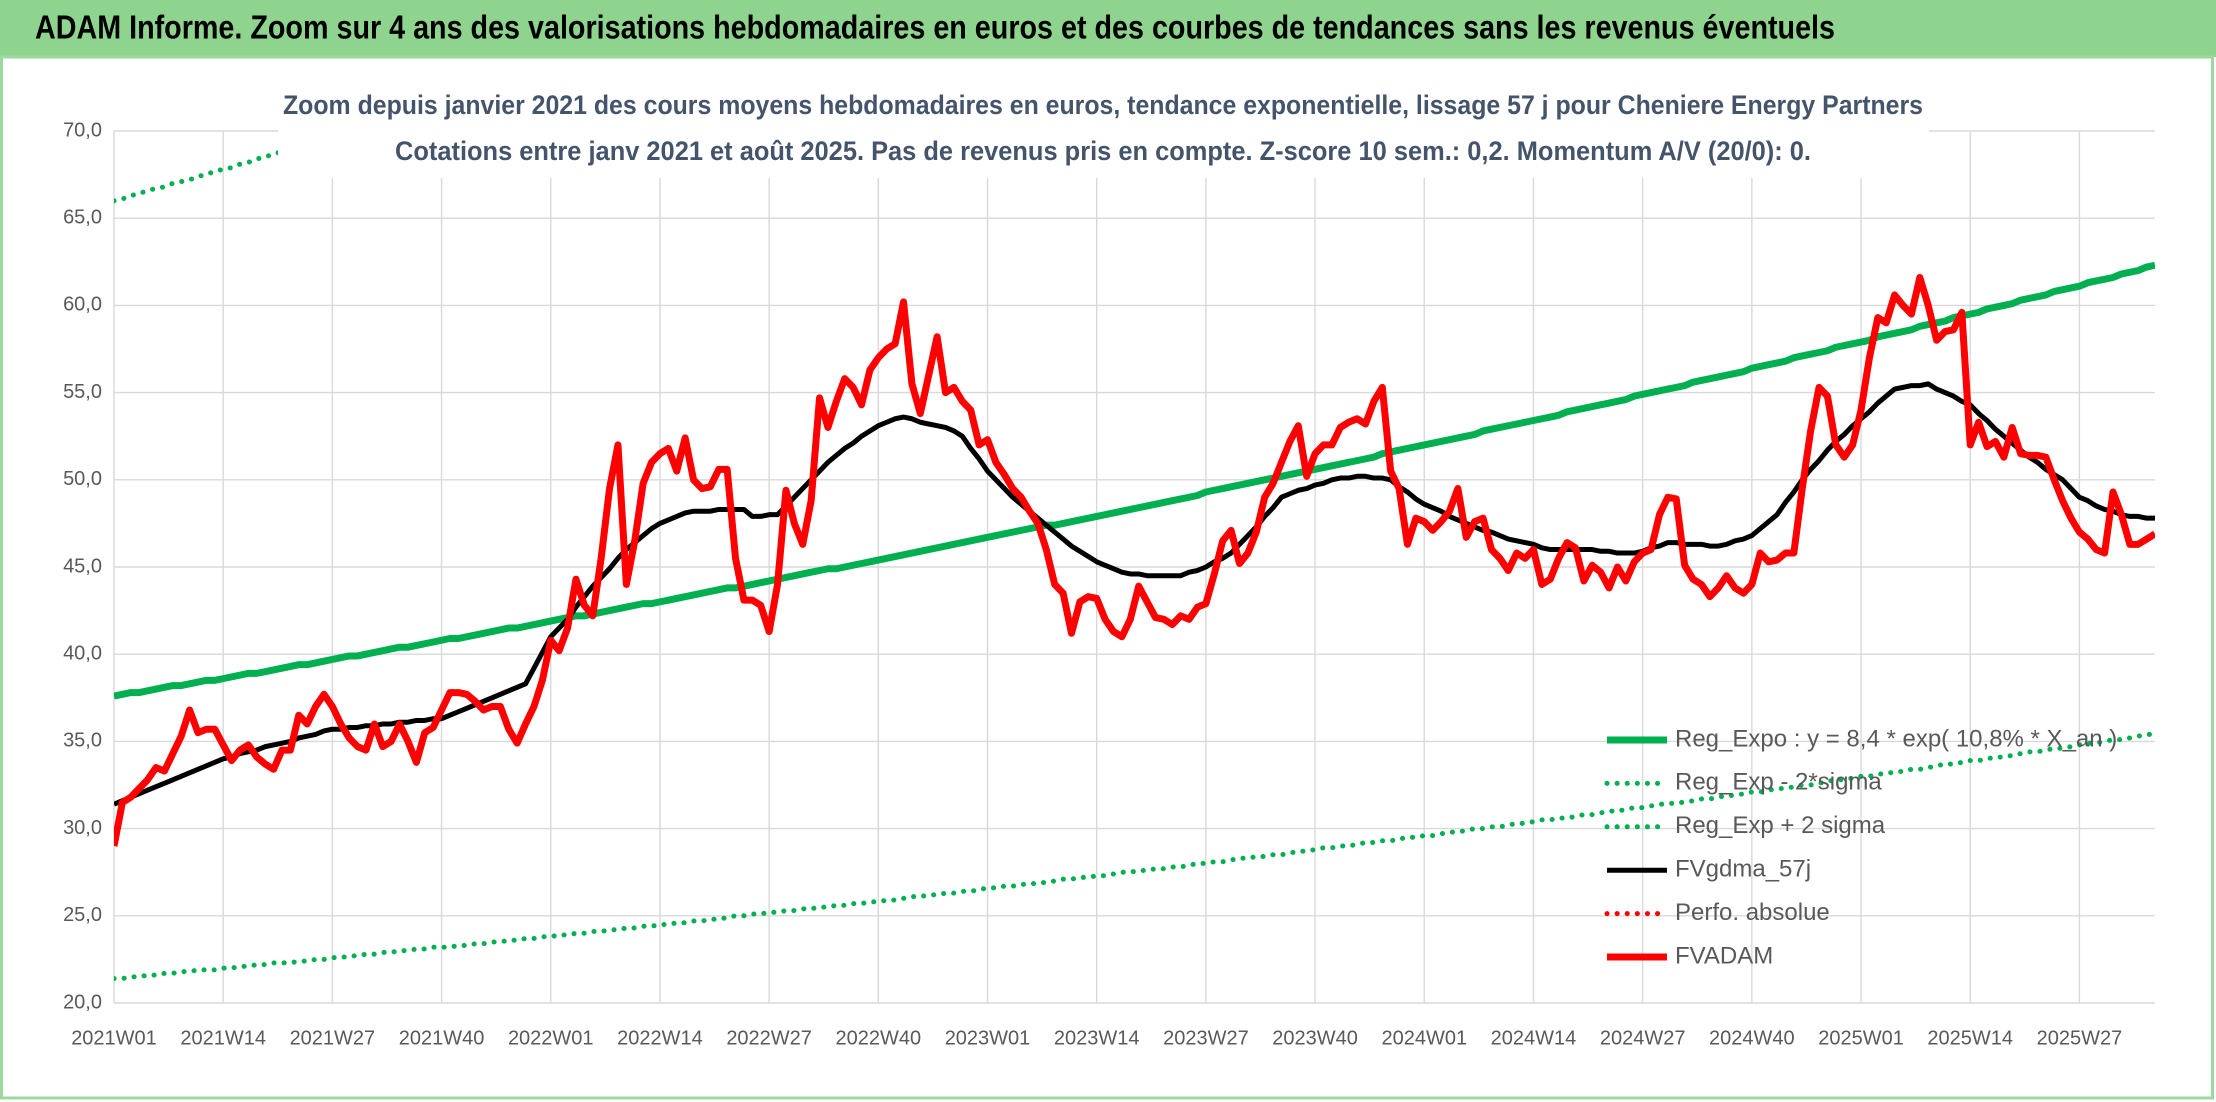 This screenshot has height=1102, width=2216. What do you see at coordinates (551, 1038) in the screenshot?
I see `x-tick-label: 2022W01` at bounding box center [551, 1038].